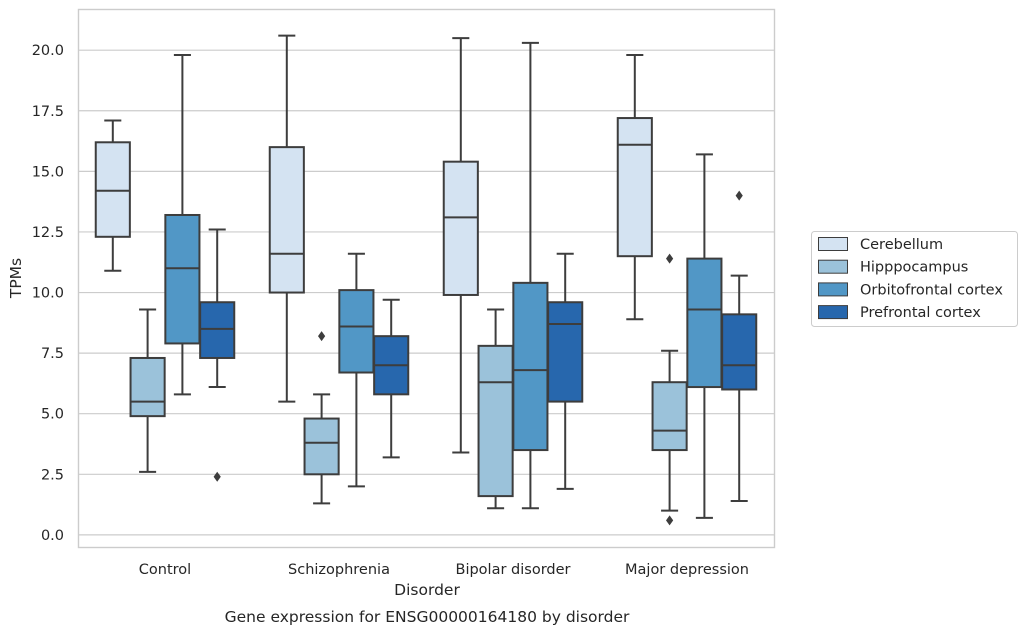  I want to click on y-tick-label: 15.0, so click(48, 172).